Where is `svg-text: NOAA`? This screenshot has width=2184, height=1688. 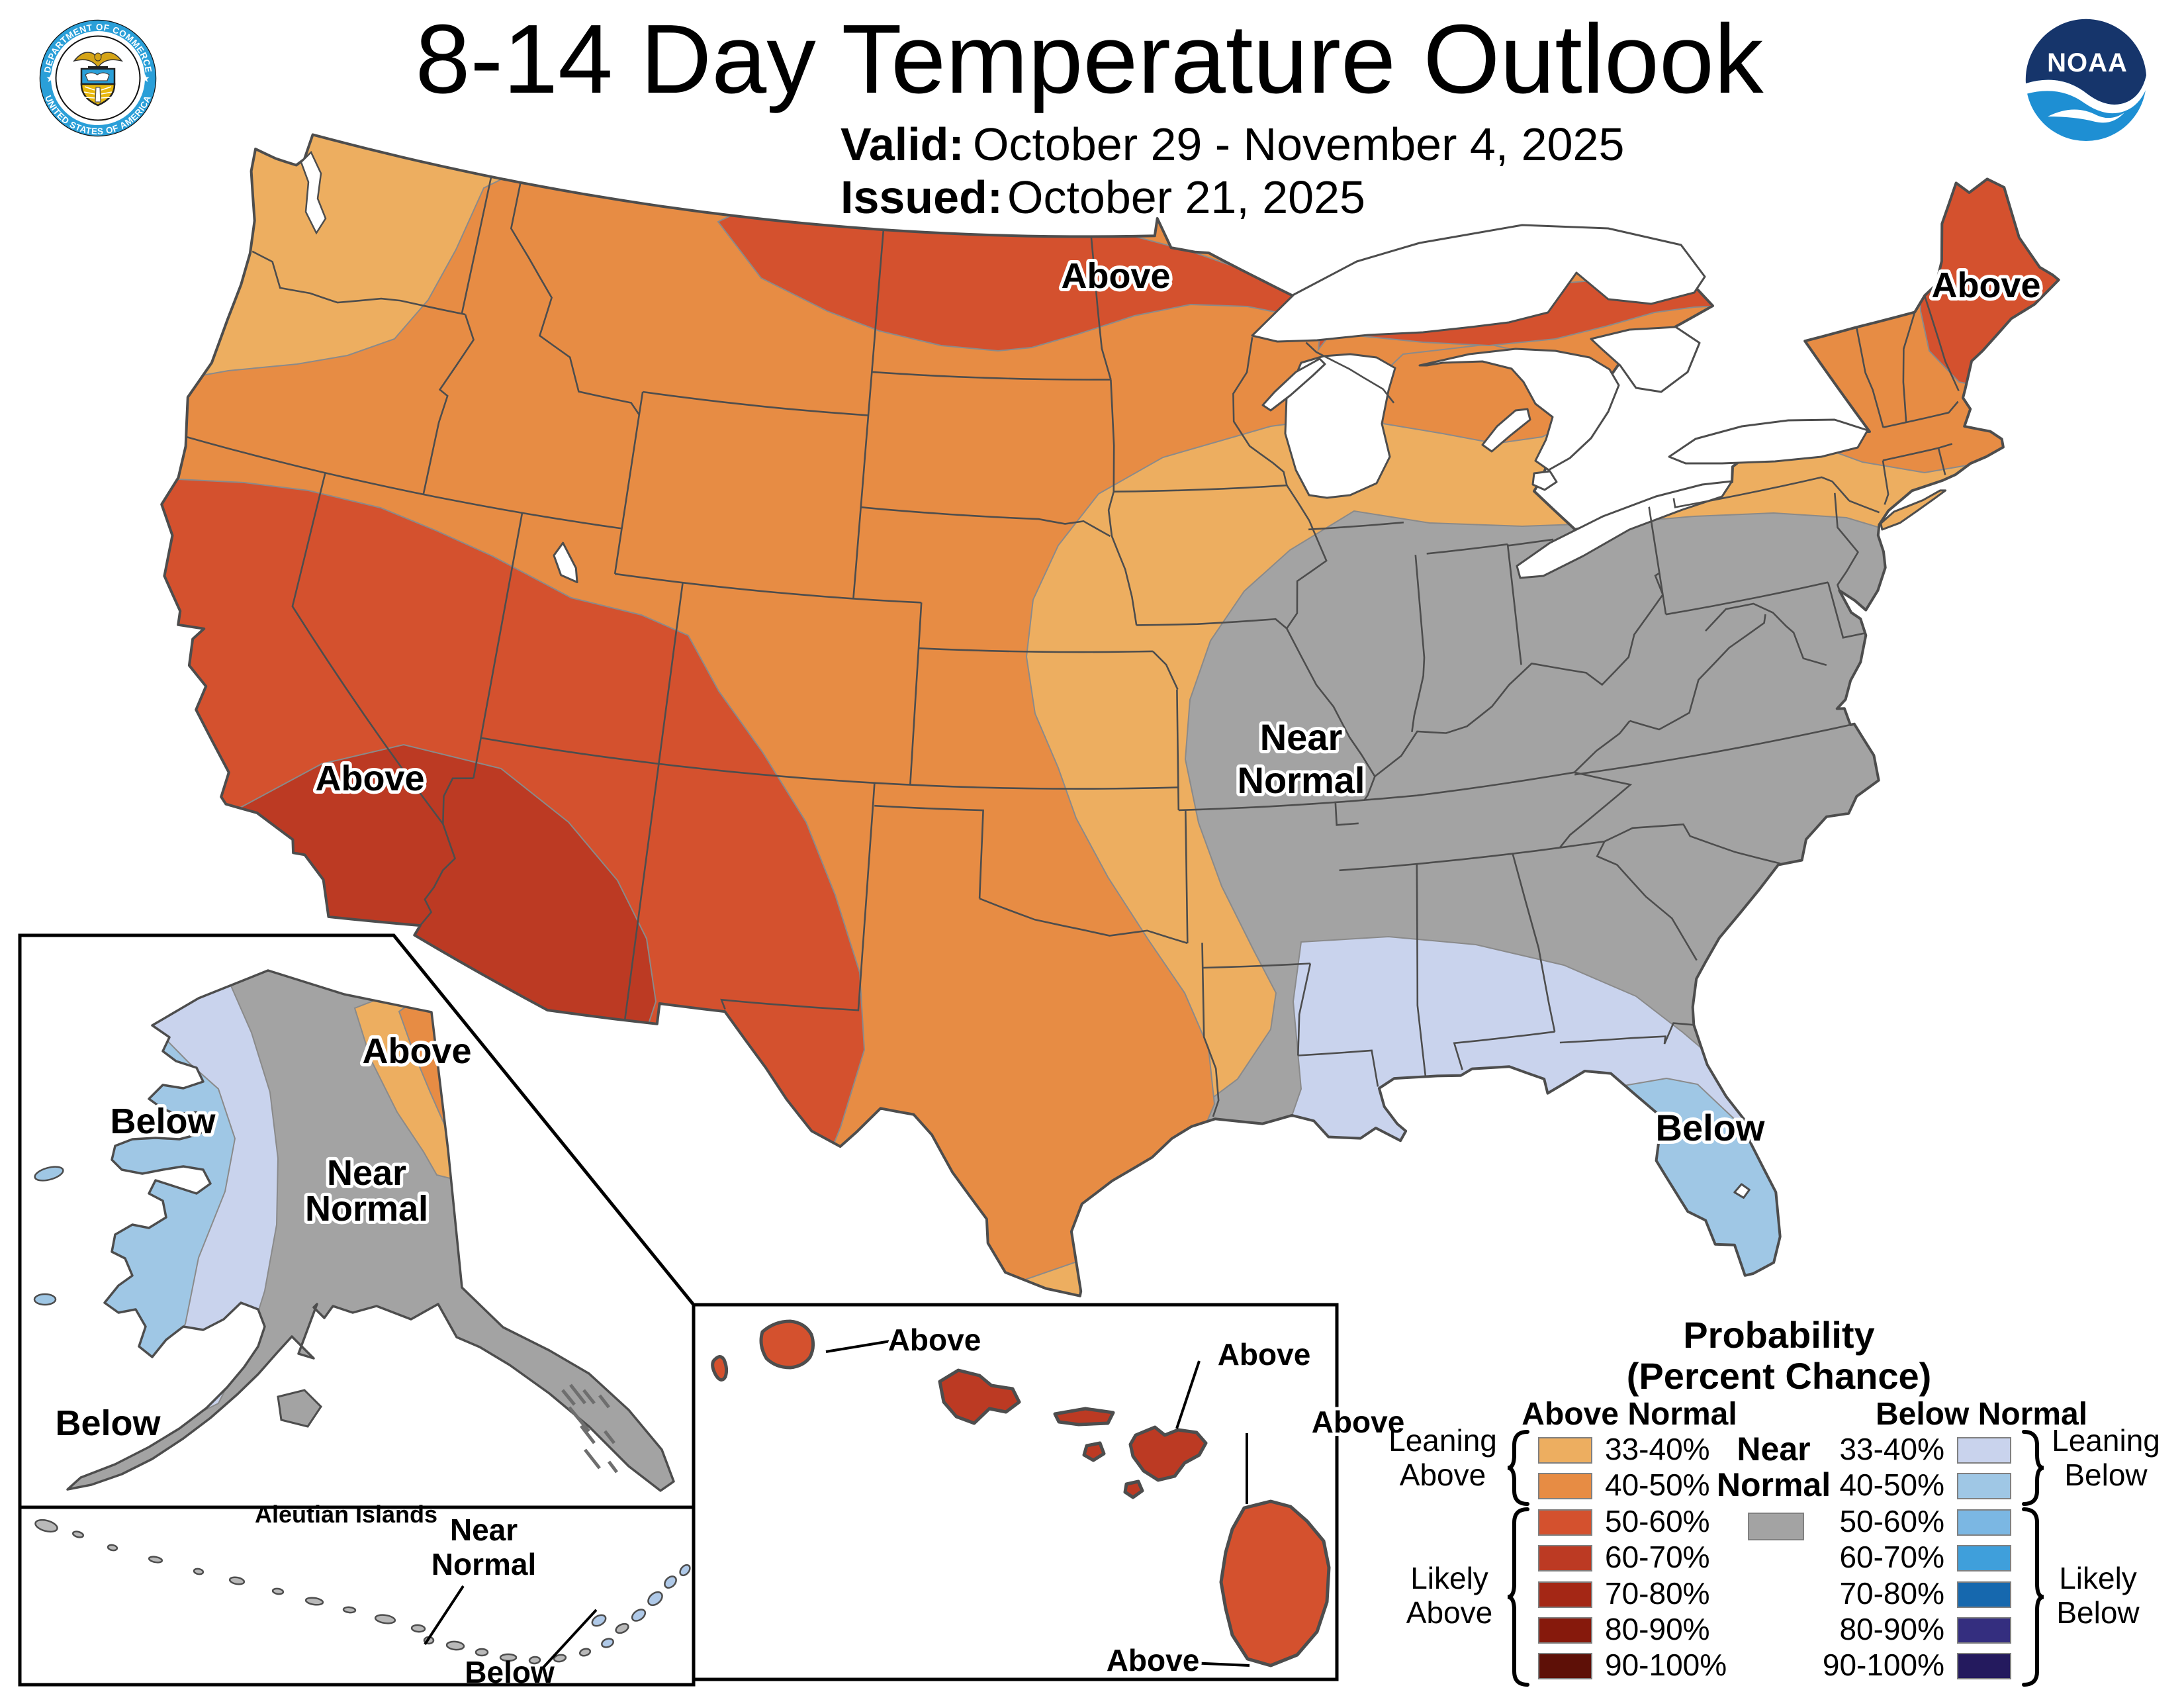
svg-text: NOAA is located at coordinates (2087, 62).